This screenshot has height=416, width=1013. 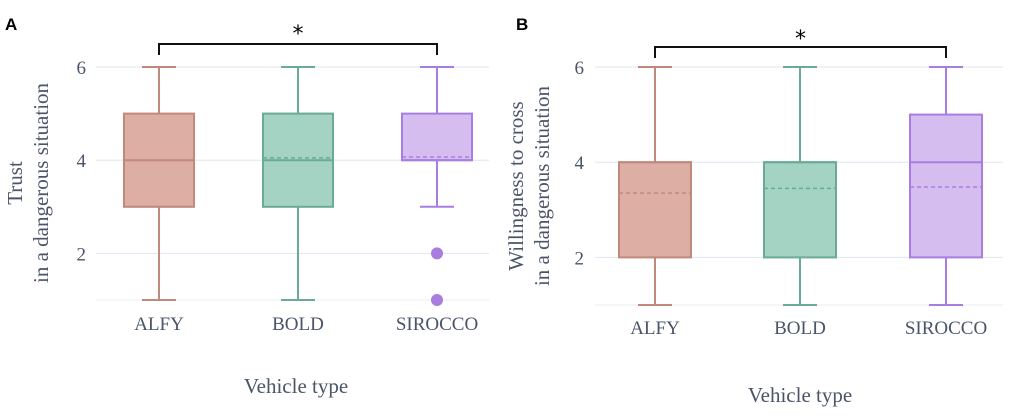 What do you see at coordinates (15, 183) in the screenshot?
I see `y-axis-title-line: Trust` at bounding box center [15, 183].